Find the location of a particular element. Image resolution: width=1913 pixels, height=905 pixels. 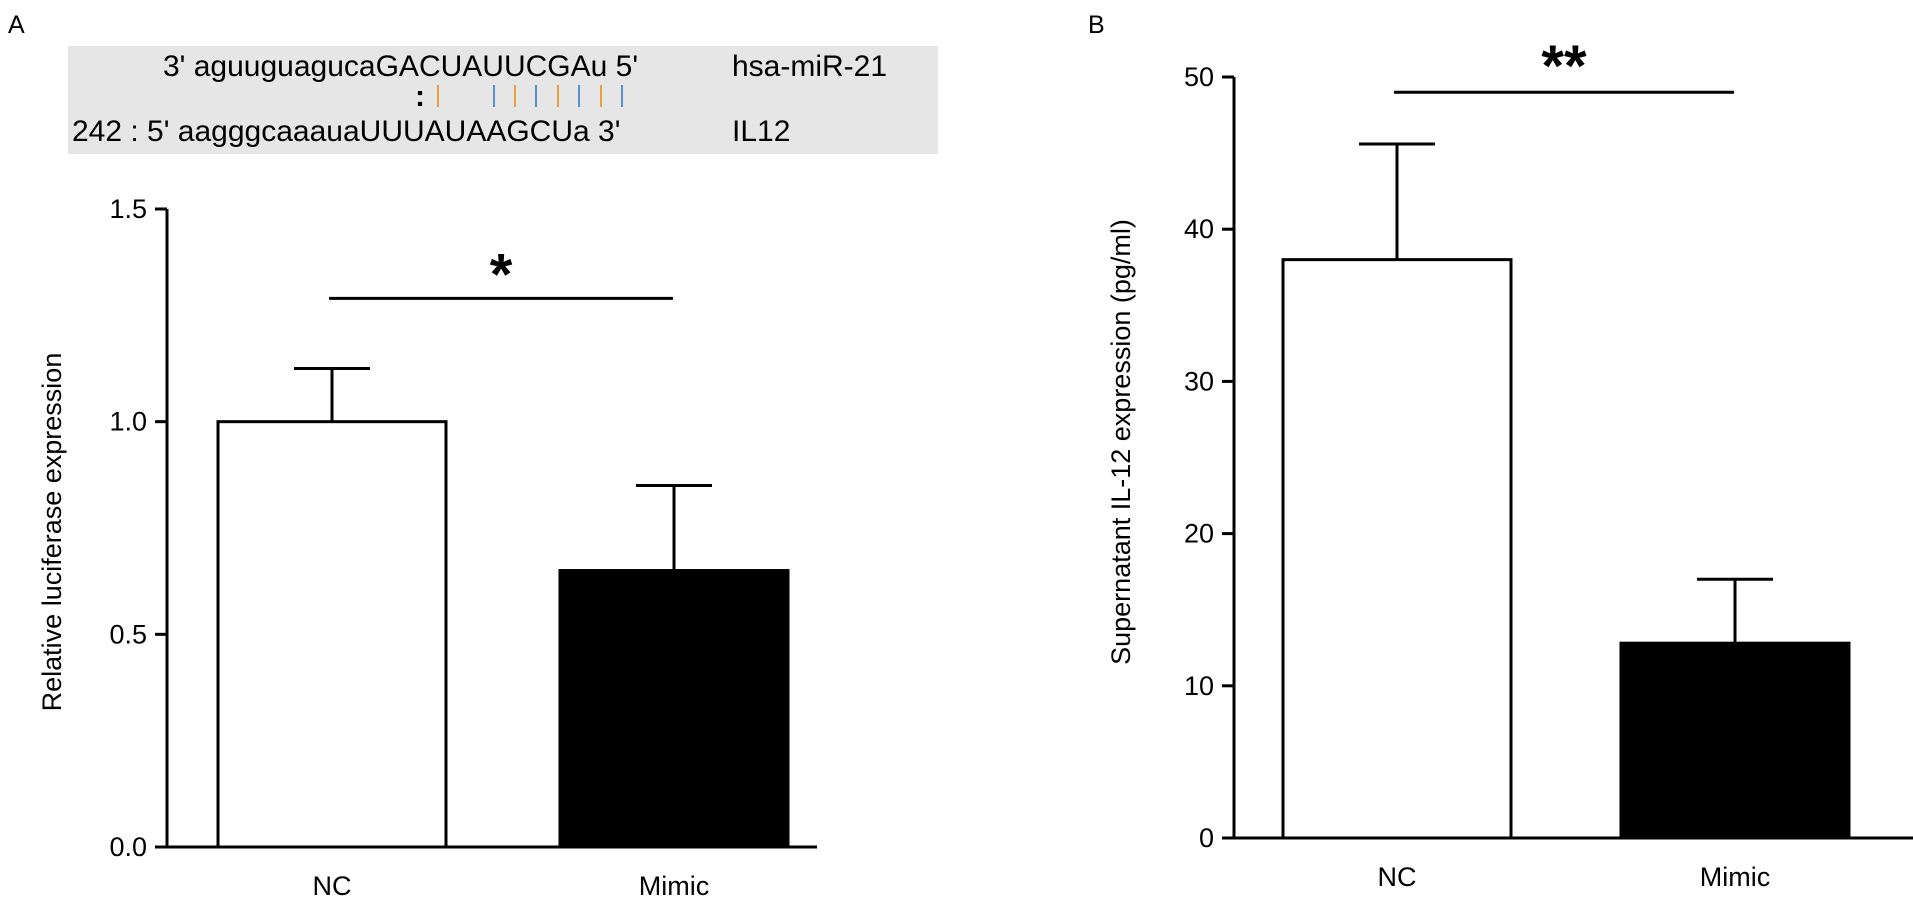

target-name: IL12 is located at coordinates (761, 131).